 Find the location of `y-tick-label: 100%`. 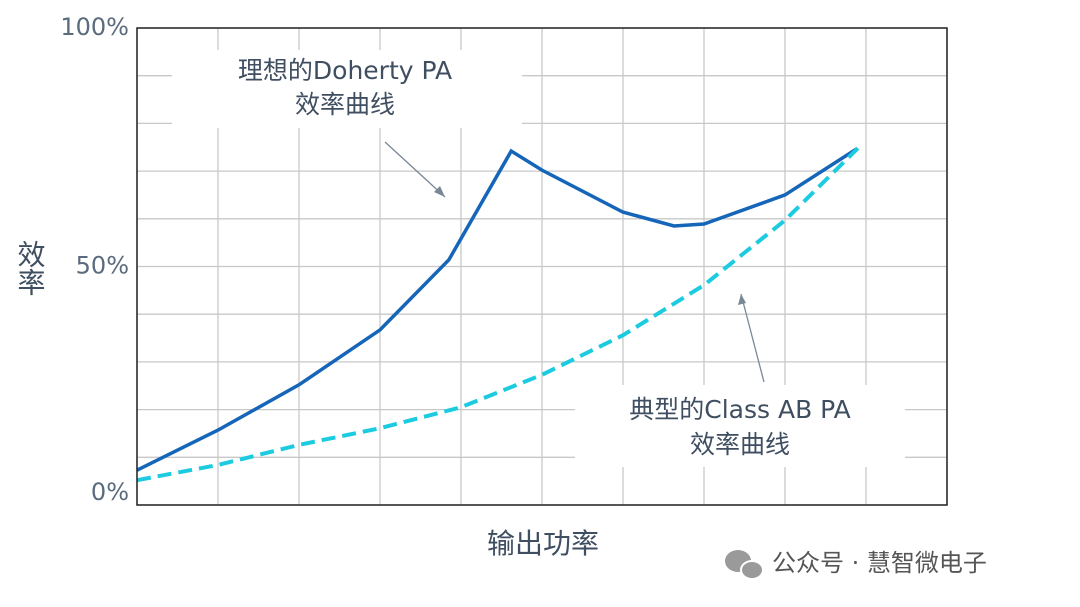

y-tick-label: 100% is located at coordinates (94, 27).